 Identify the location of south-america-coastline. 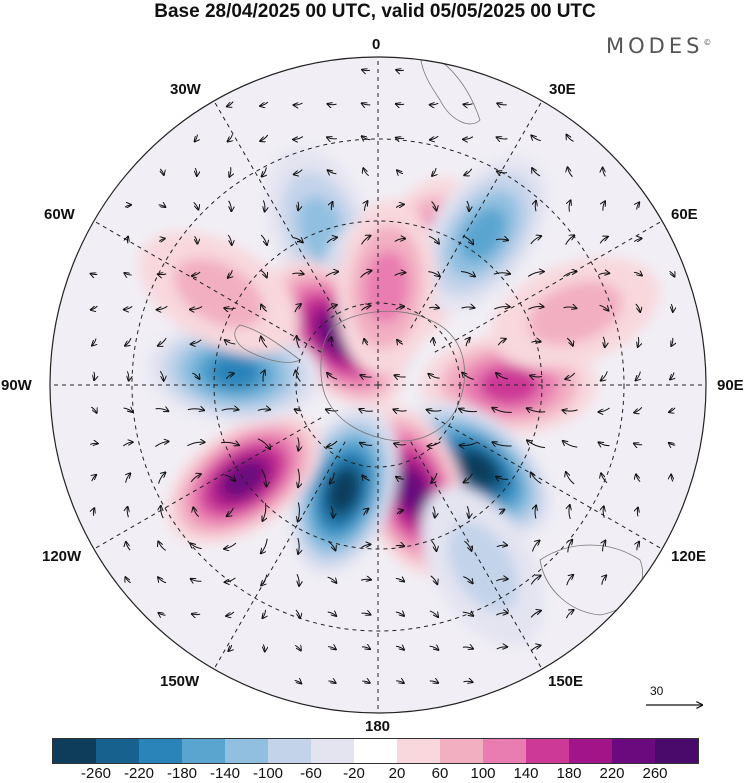
(267, 343).